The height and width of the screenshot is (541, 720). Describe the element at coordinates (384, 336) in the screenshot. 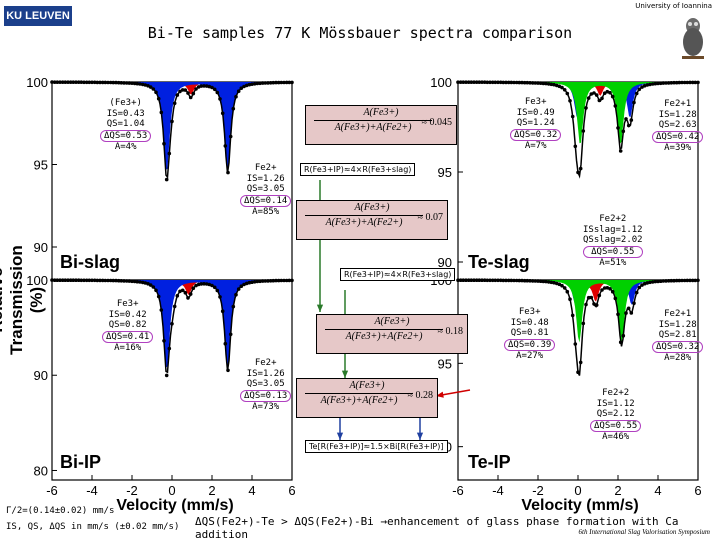

I see `ratio-denominator: A(Fe3+)+A(Fe2+)` at that location.